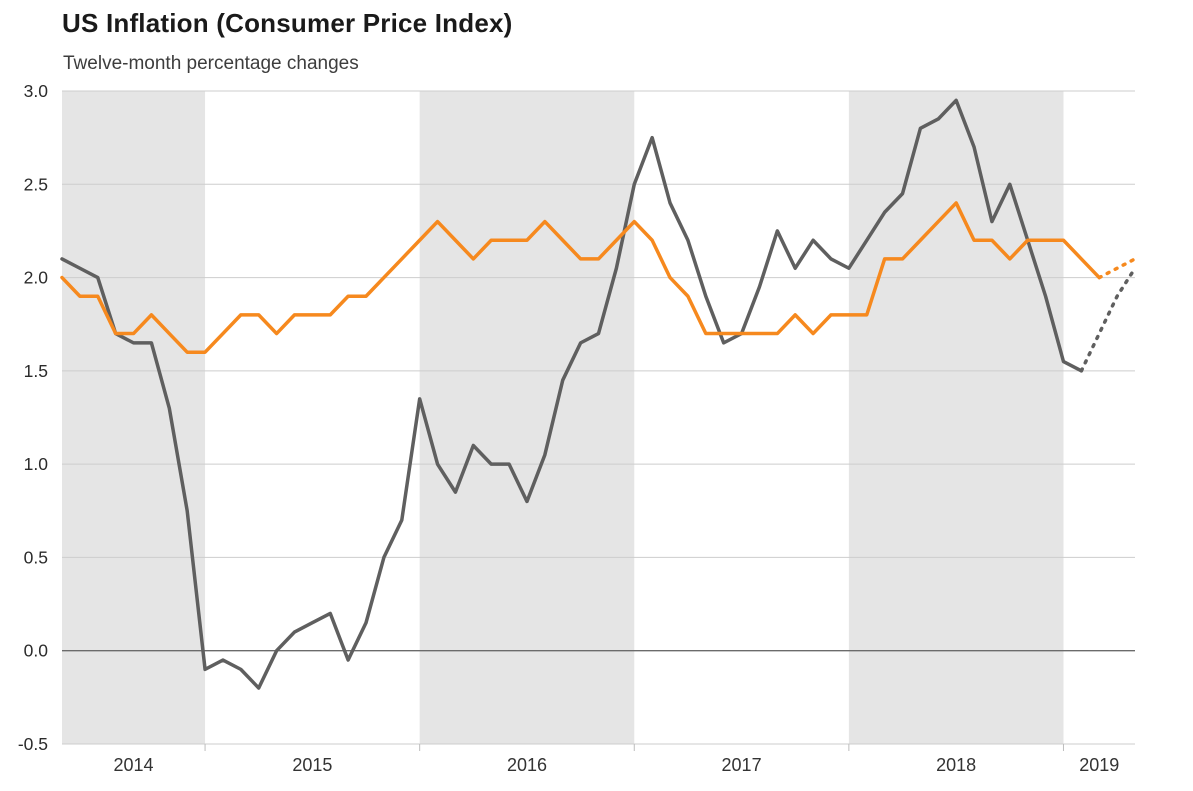  Describe the element at coordinates (36, 91) in the screenshot. I see `y-tick-label: 3.0` at that location.